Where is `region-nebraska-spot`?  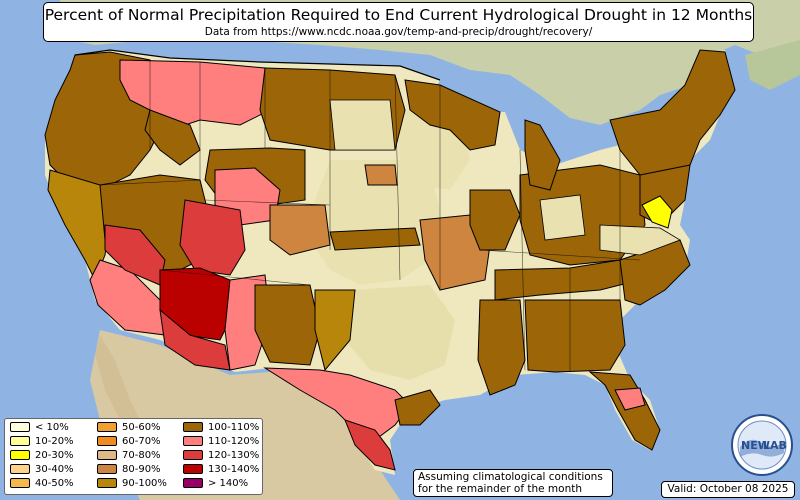
region-nebraska-spot is located at coordinates (381, 175).